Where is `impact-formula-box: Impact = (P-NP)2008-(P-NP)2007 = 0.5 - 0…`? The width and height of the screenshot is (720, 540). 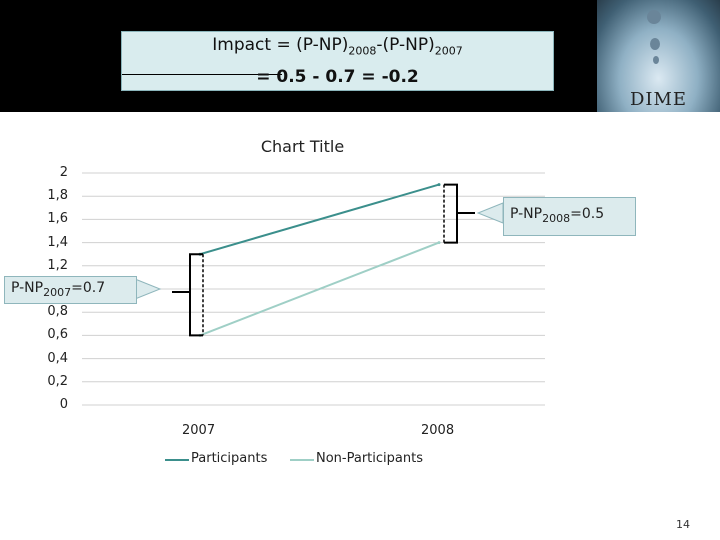
impact-formula-box: Impact = (P-NP)2008-(P-NP)2007 = 0.5 - 0… is located at coordinates (337, 61).